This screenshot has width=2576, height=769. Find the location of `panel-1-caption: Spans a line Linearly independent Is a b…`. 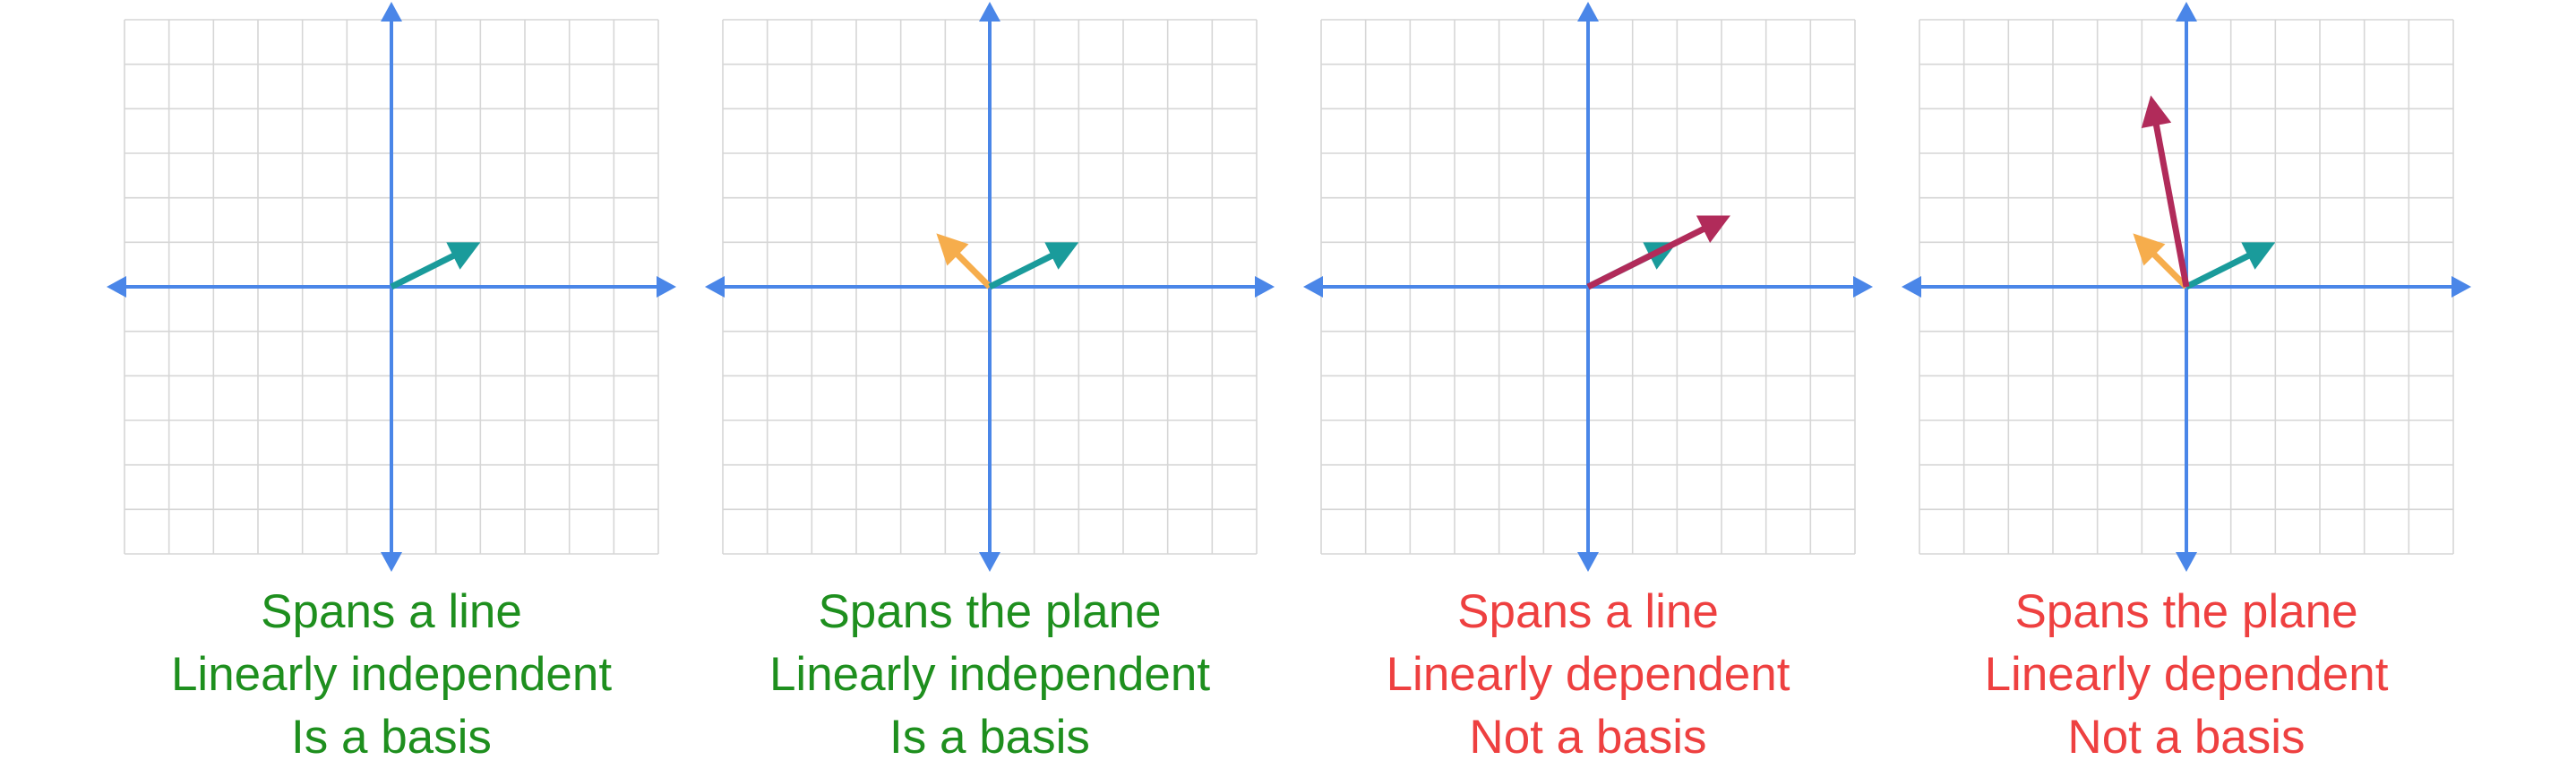

panel-1-caption: Spans a line Linearly independent Is a b… is located at coordinates (391, 675).